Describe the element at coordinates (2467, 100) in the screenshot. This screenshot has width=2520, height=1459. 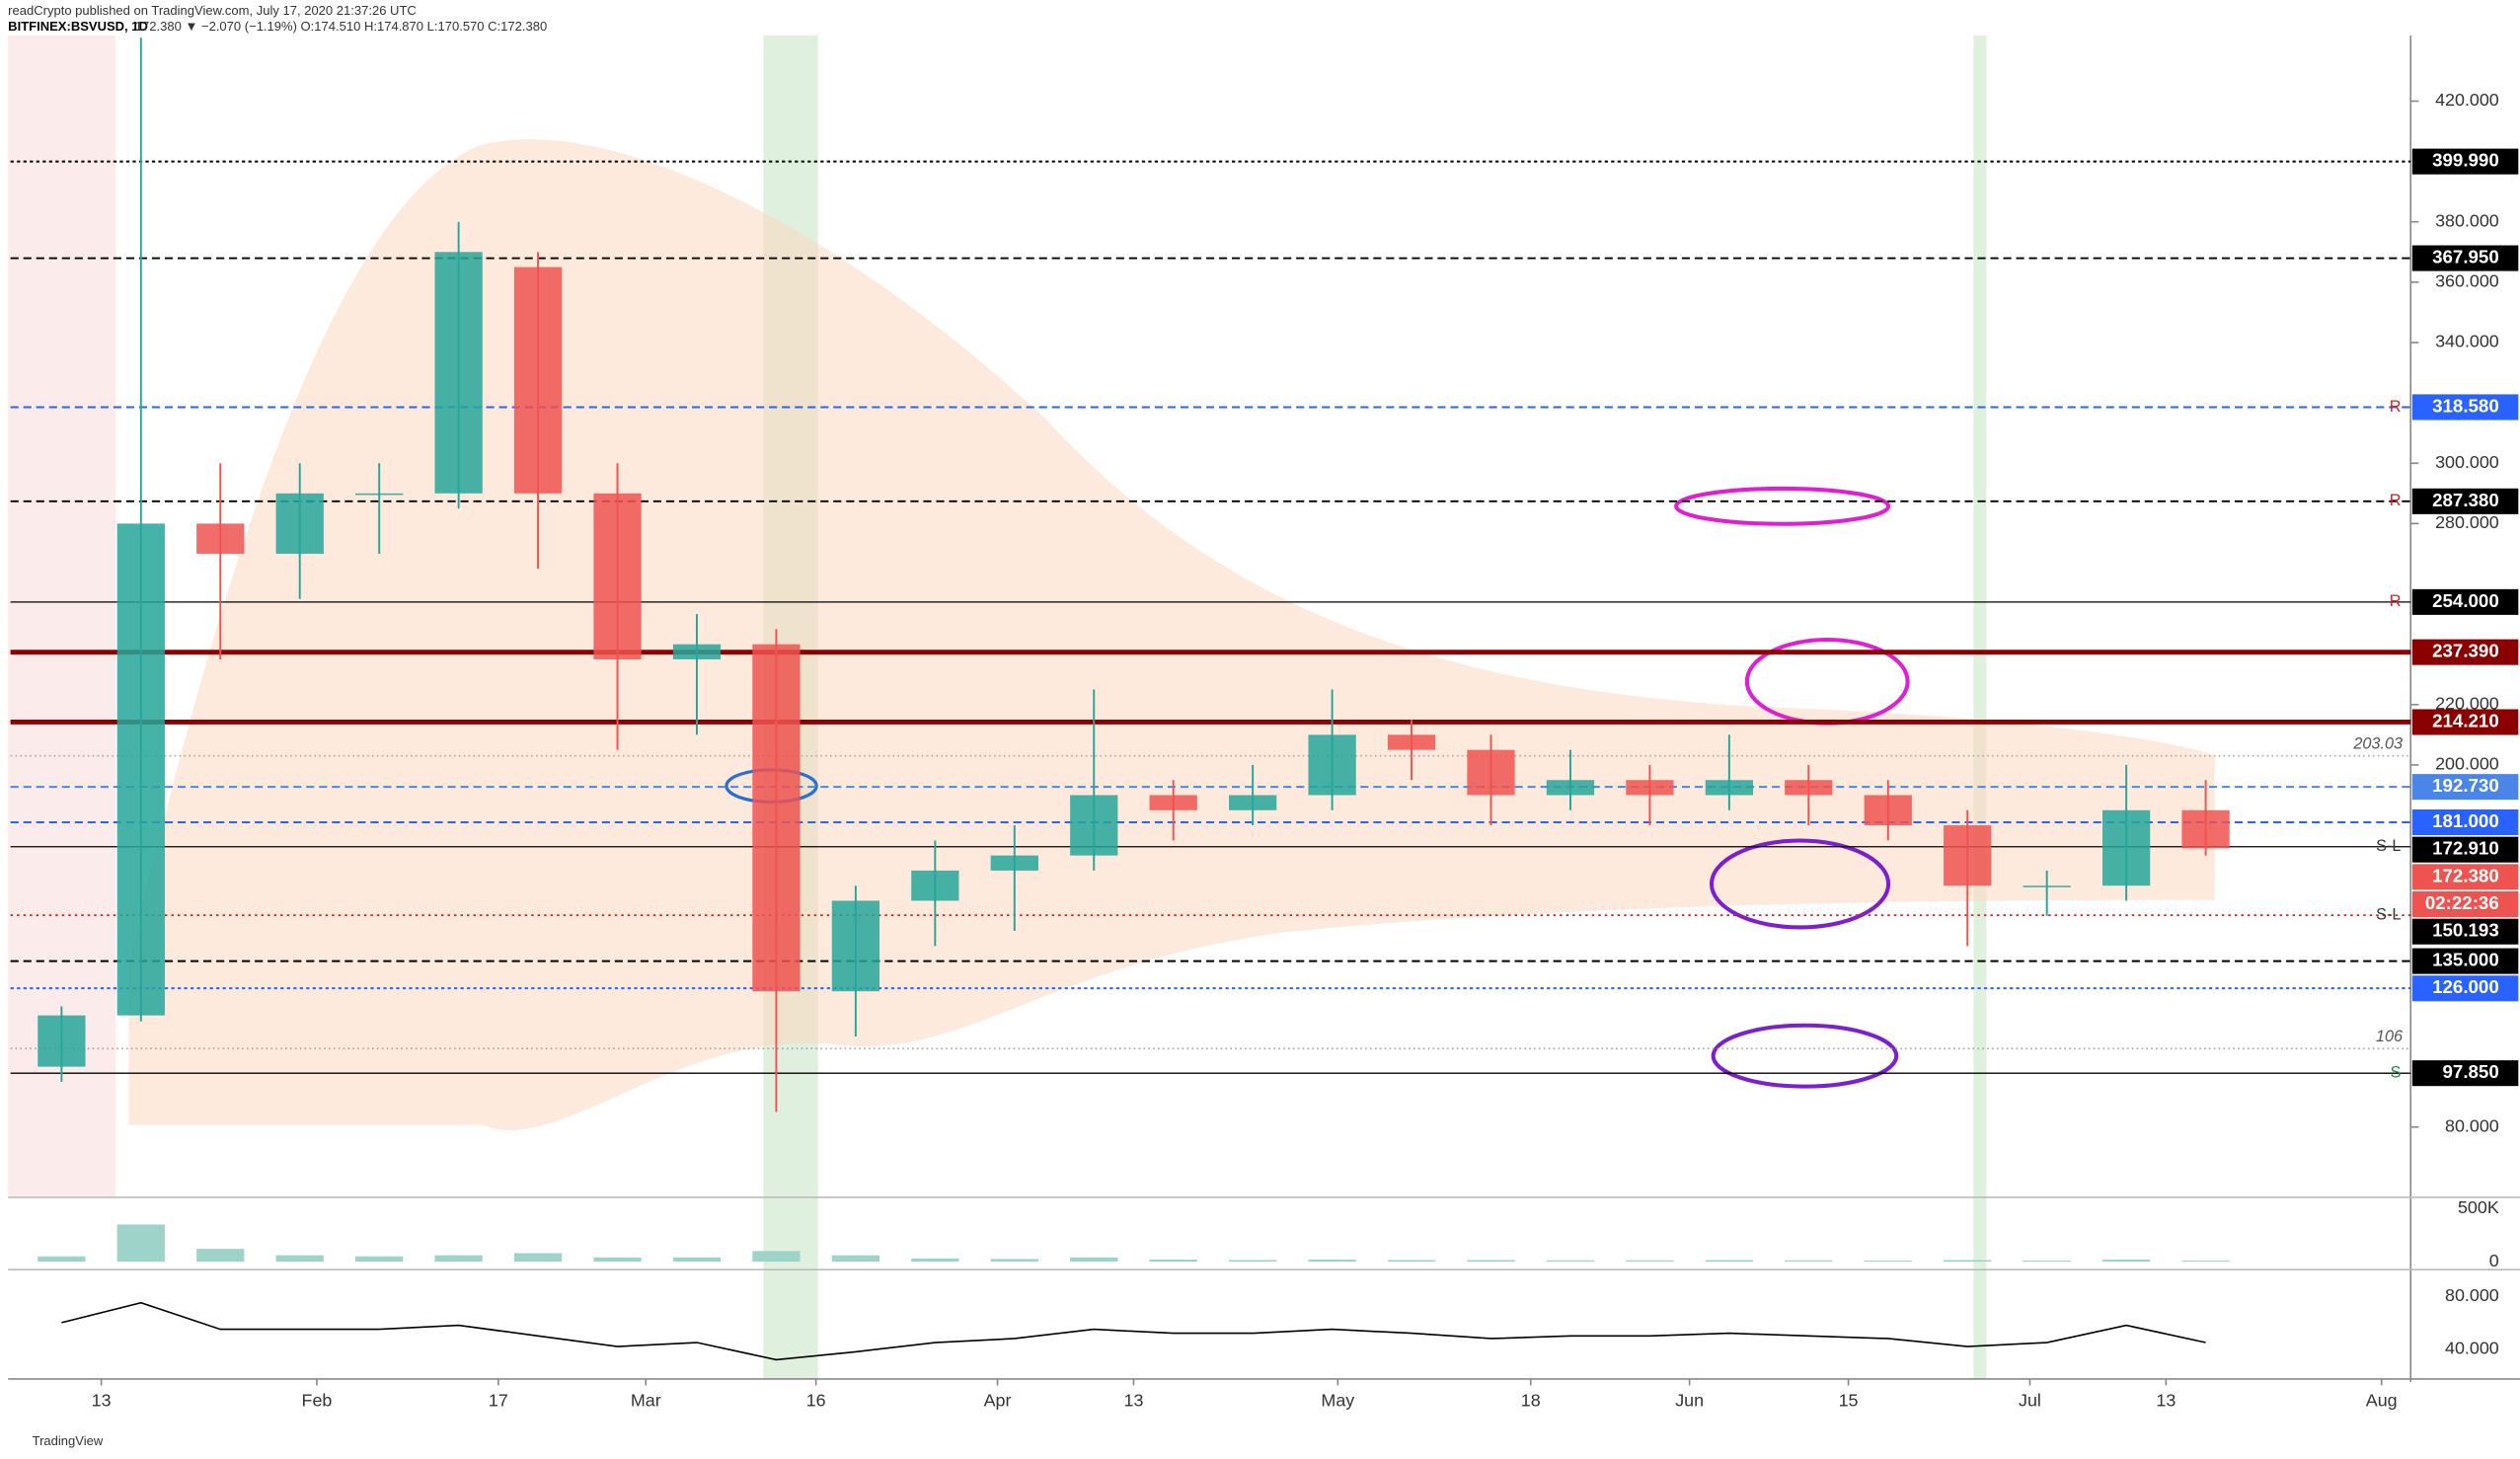
I see `y-tick-label: 420.000` at that location.